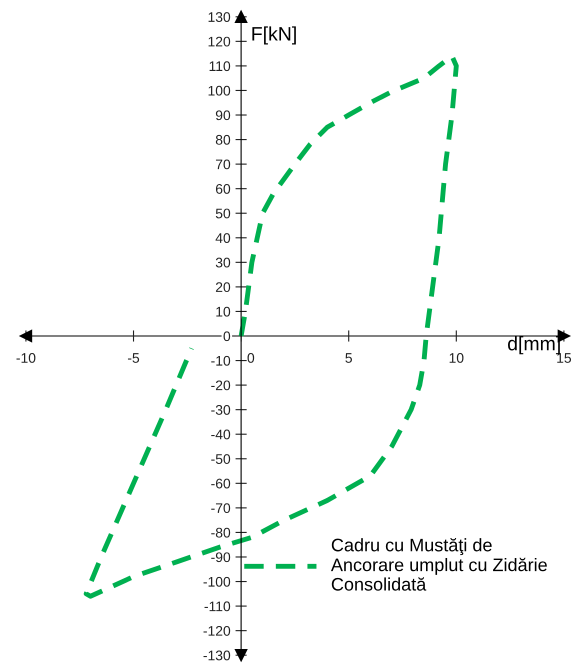 The height and width of the screenshot is (672, 576). I want to click on y-tick-label: -20, so click(220, 385).